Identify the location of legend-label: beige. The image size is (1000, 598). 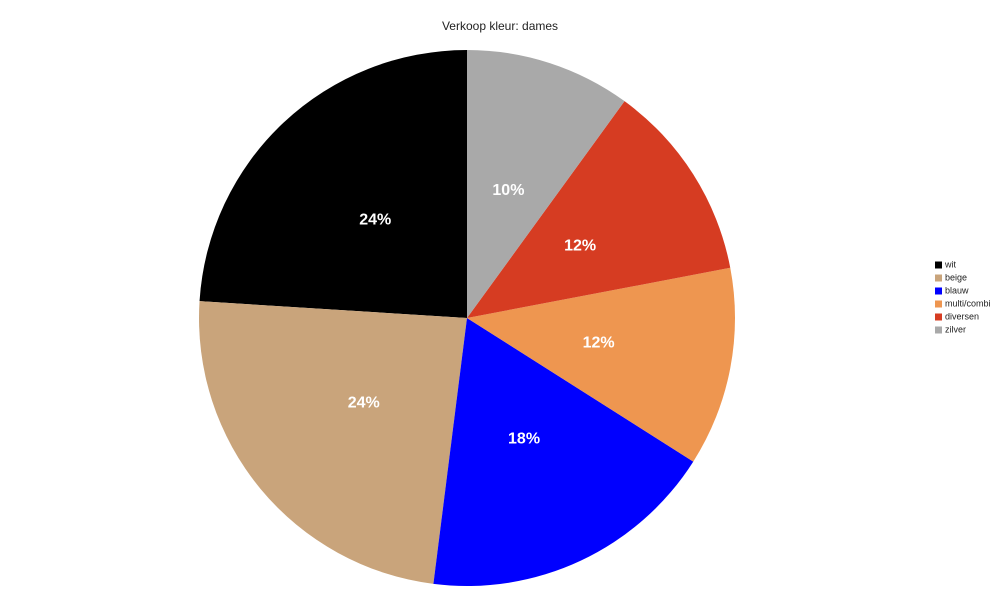
(956, 277).